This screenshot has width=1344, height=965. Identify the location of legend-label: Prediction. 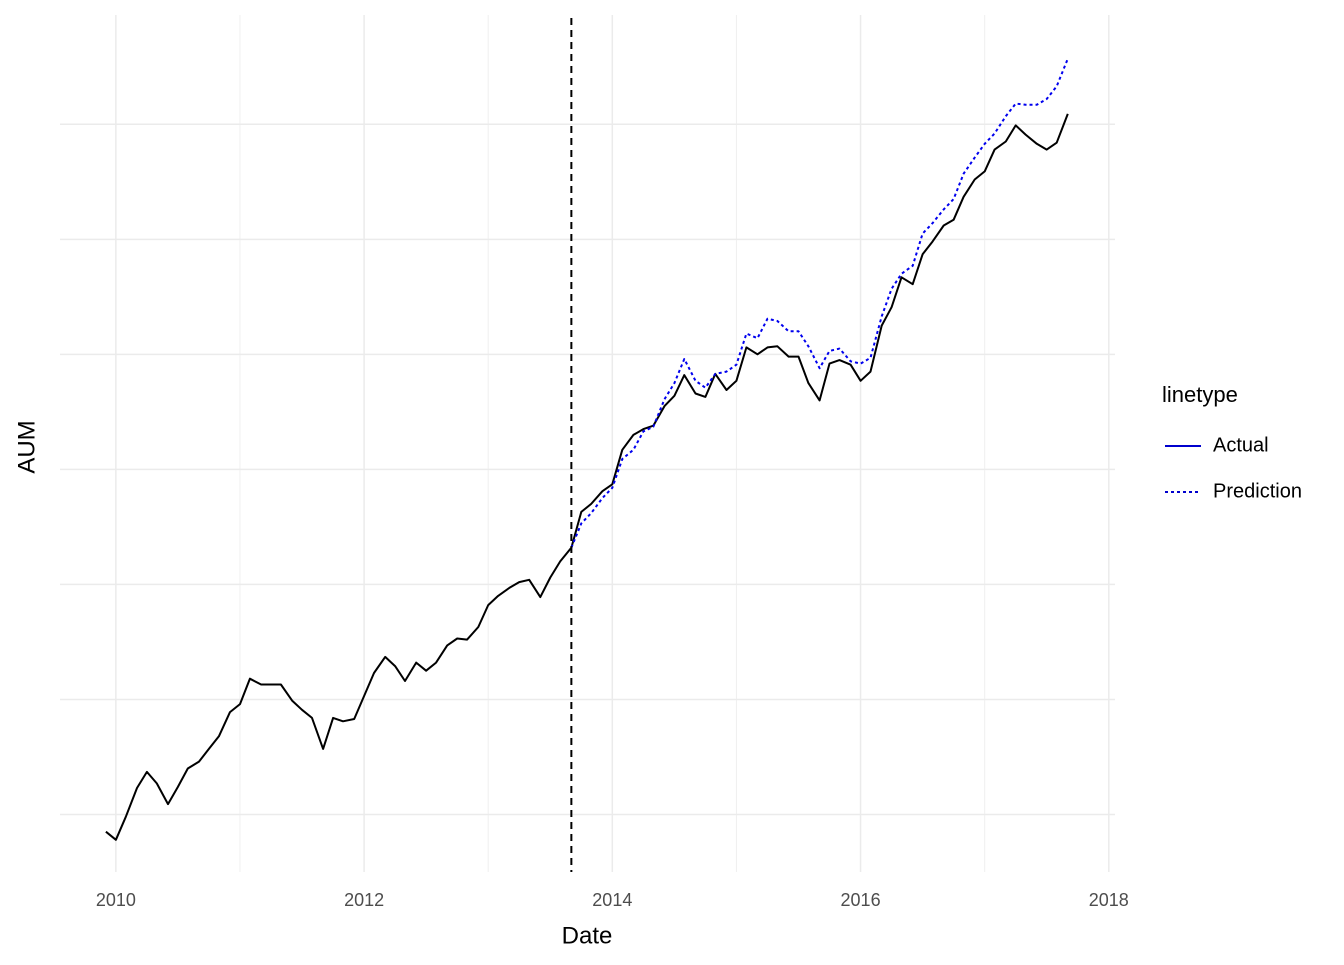
(1257, 491).